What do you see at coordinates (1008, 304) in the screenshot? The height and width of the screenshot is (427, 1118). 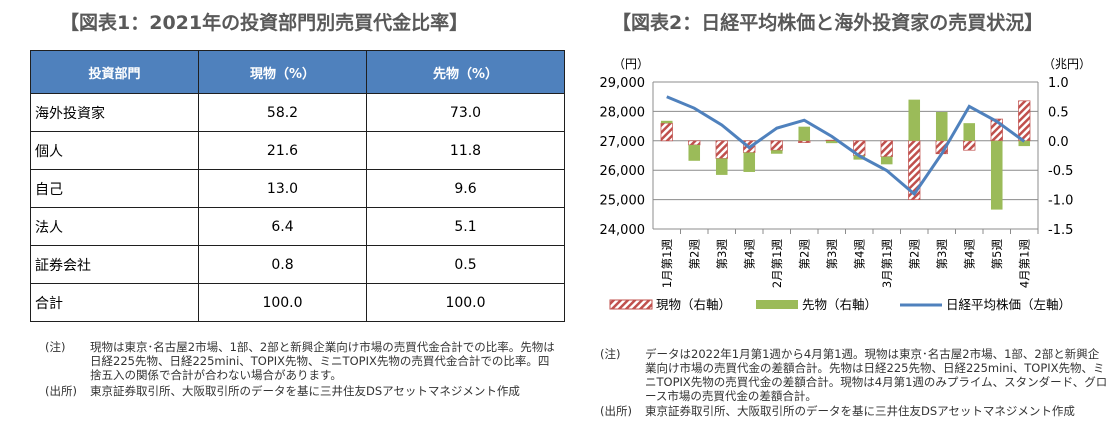 I see `legend-nikkei-label: 日経平均株価（左軸）` at bounding box center [1008, 304].